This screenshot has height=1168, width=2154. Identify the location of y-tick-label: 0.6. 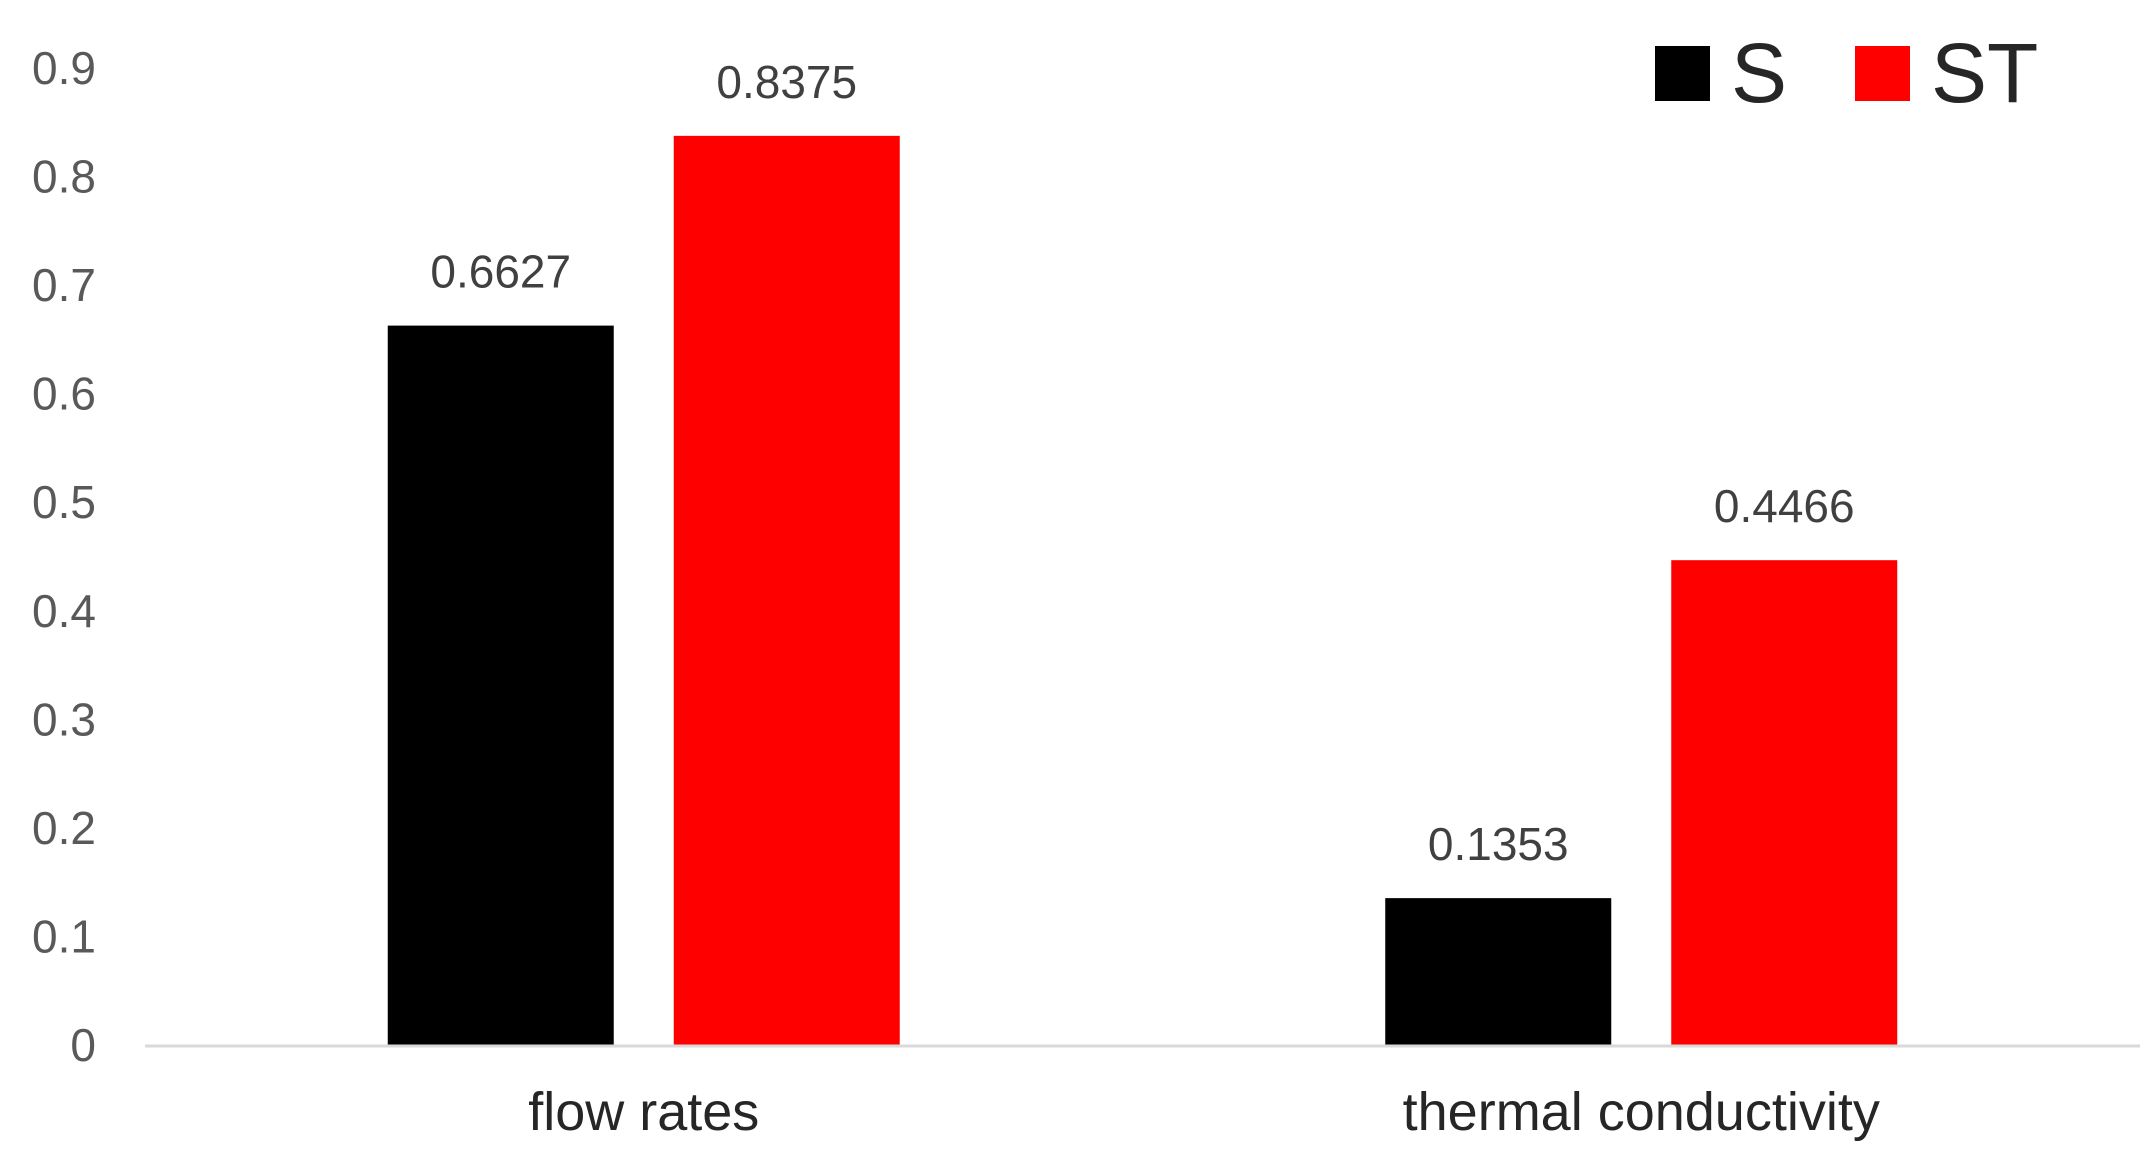
(64, 394).